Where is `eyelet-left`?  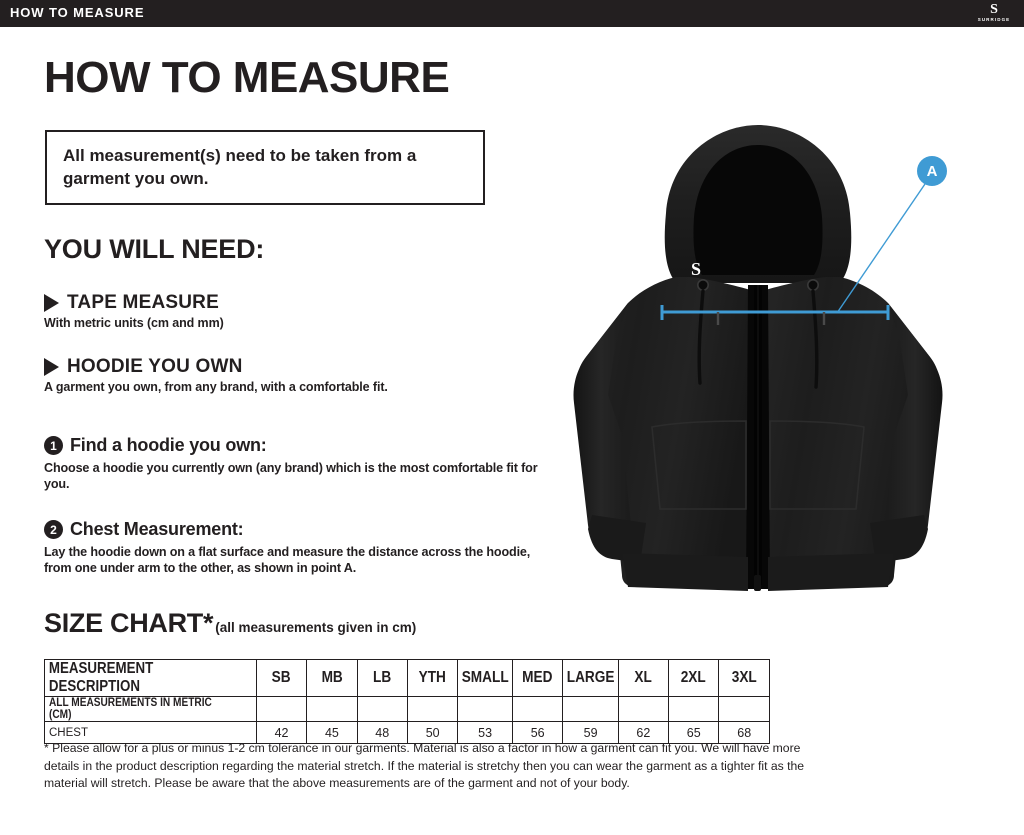 eyelet-left is located at coordinates (703, 285).